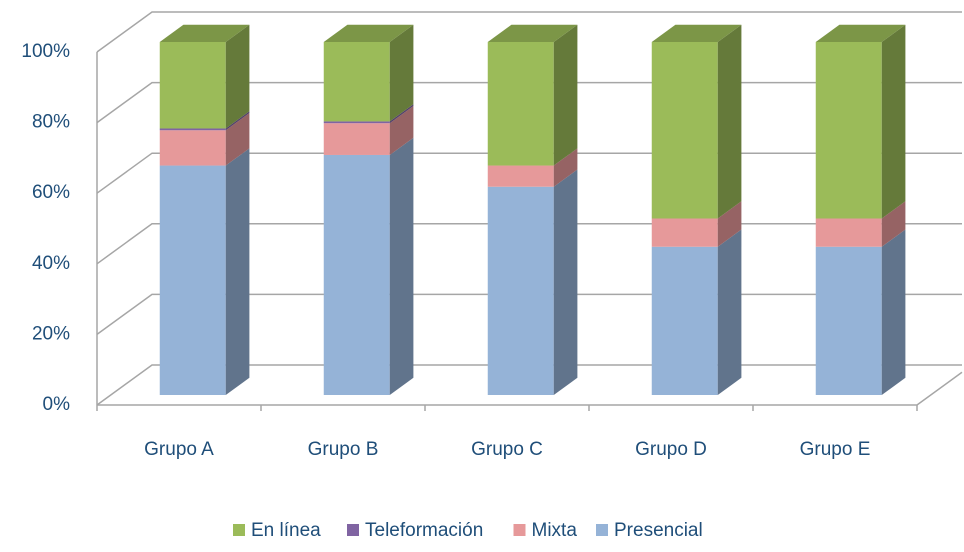 The image size is (964, 552). What do you see at coordinates (835, 449) in the screenshot?
I see `x-tick-label: Grupo E` at bounding box center [835, 449].